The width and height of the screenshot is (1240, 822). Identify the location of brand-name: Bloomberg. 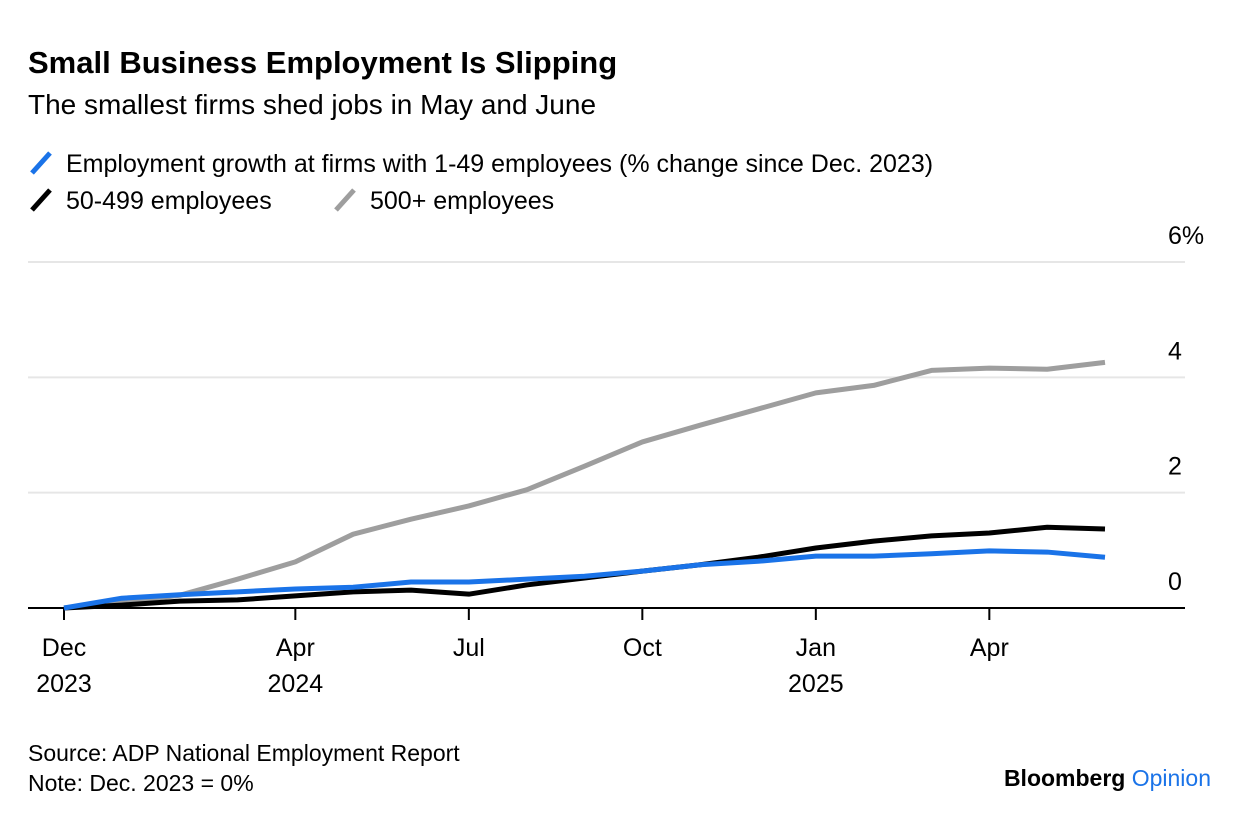
(1064, 778).